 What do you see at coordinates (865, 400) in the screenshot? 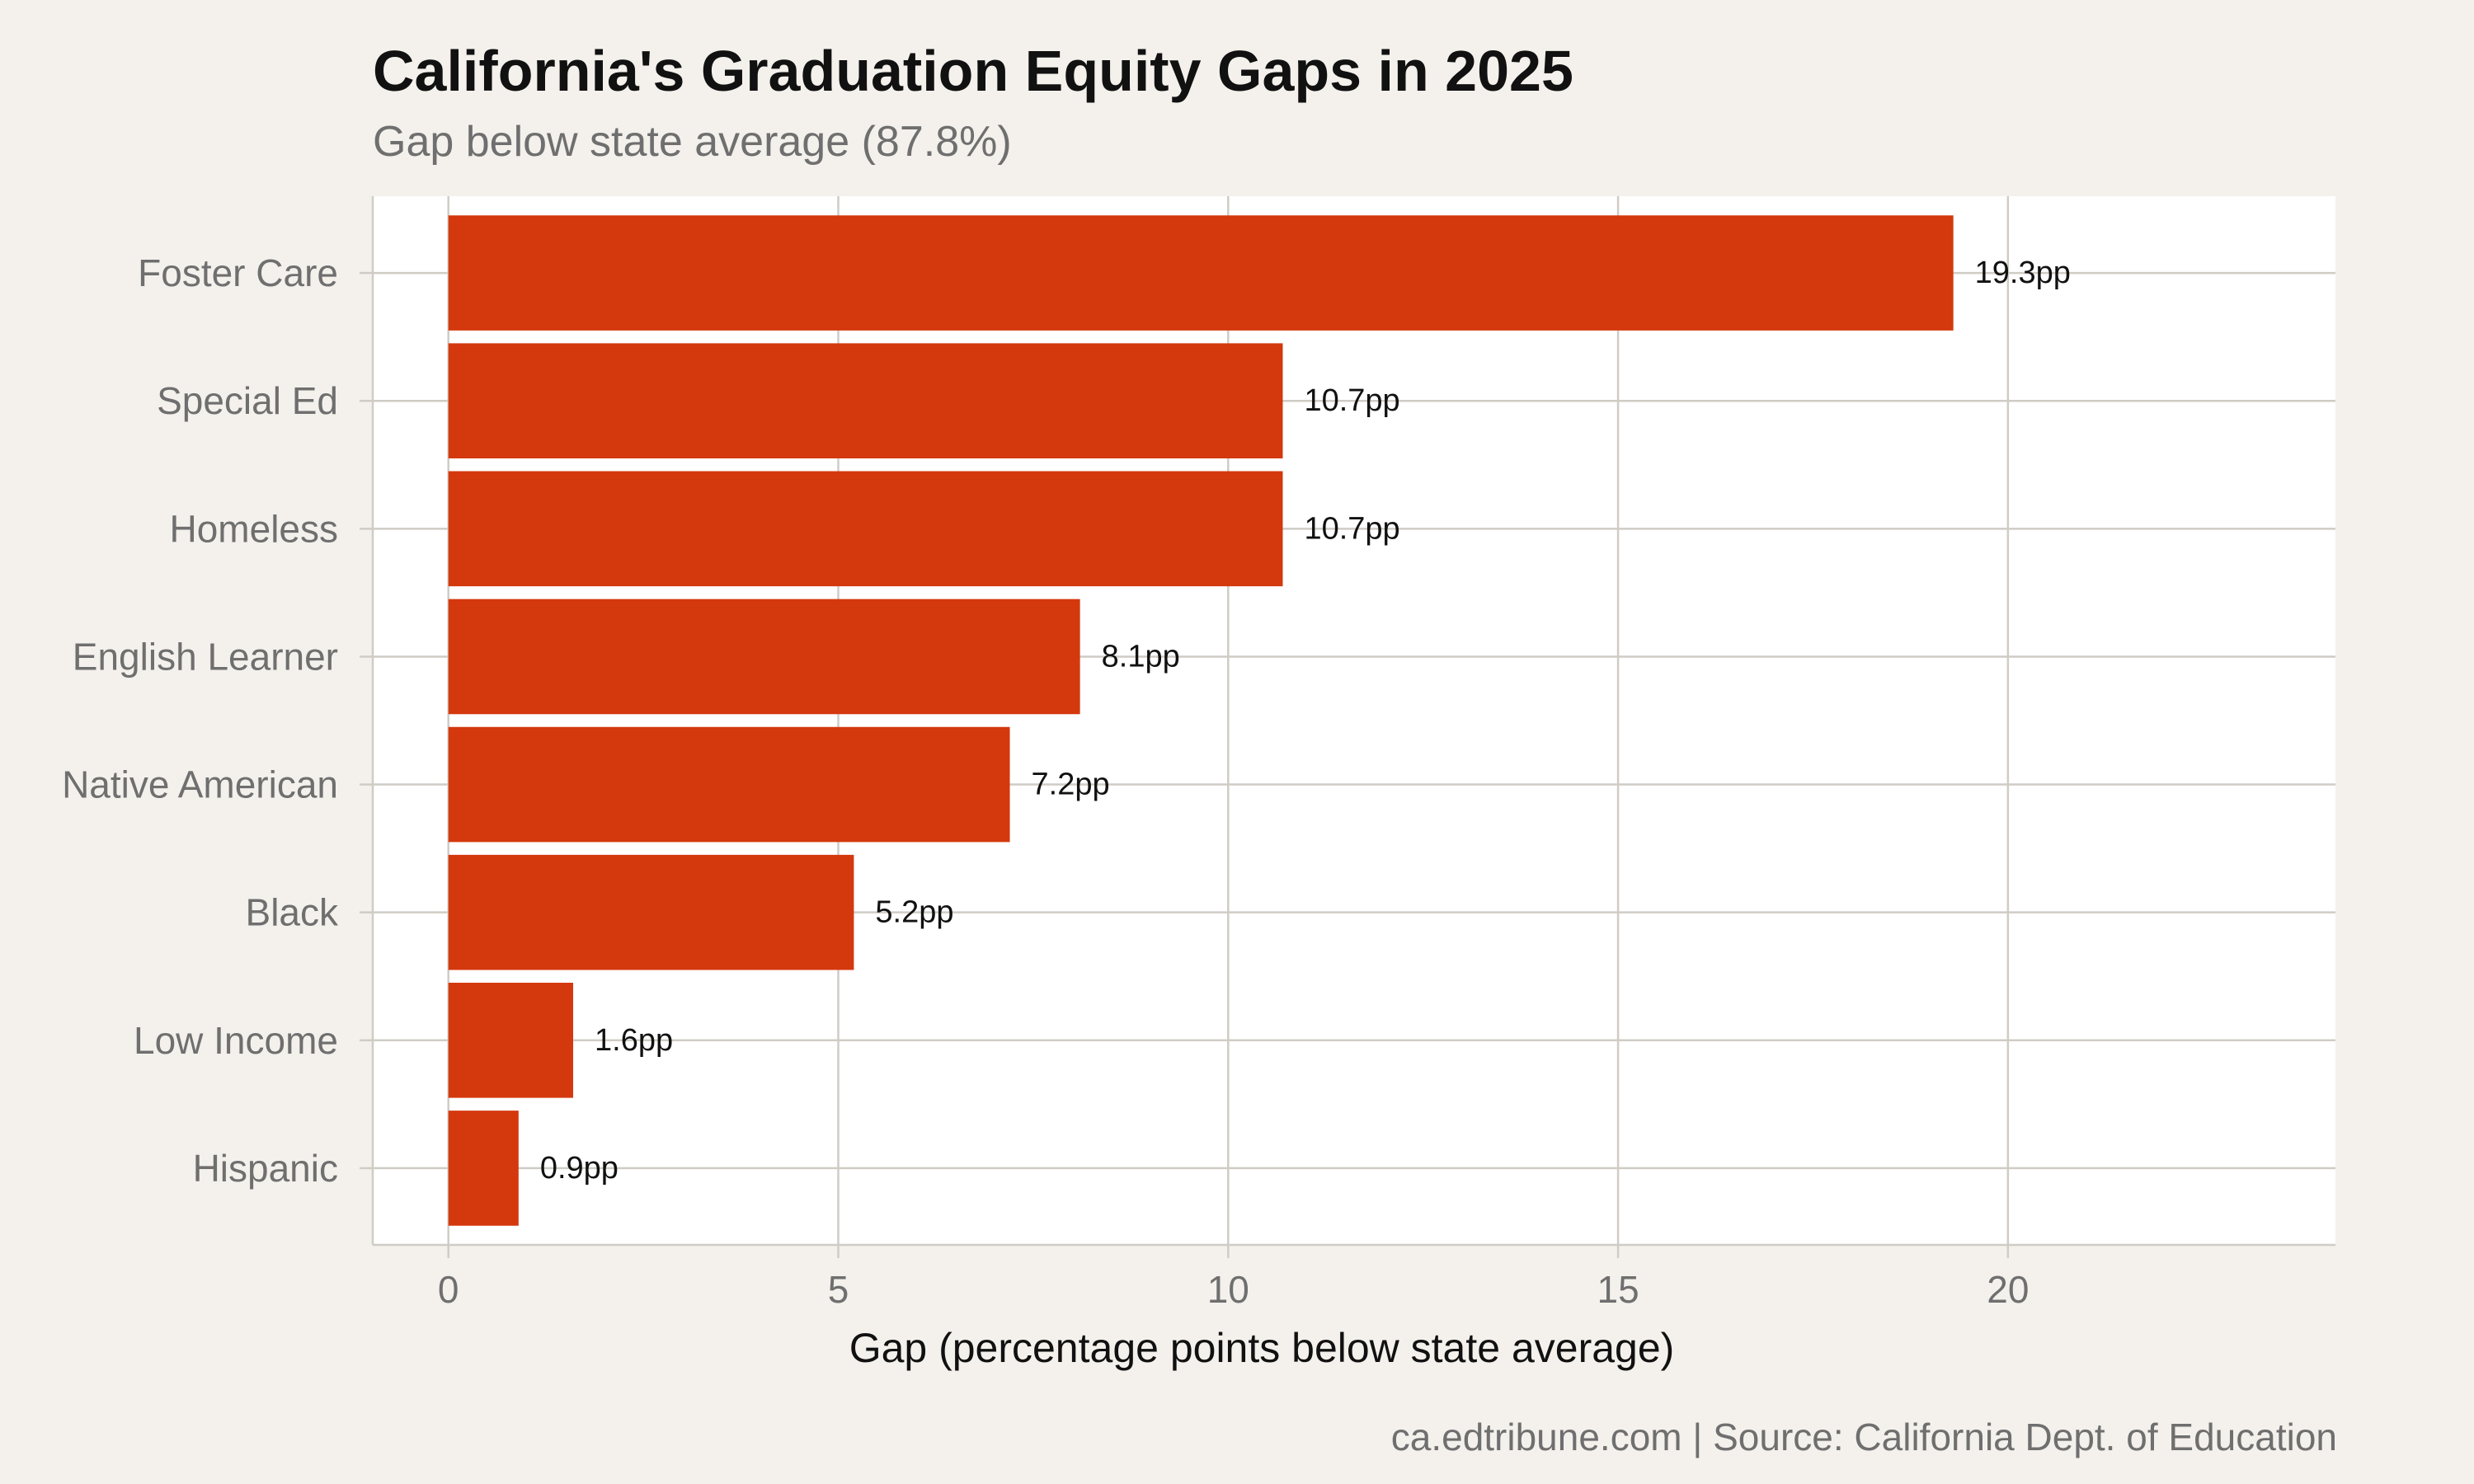
I see `bar-special-ed` at bounding box center [865, 400].